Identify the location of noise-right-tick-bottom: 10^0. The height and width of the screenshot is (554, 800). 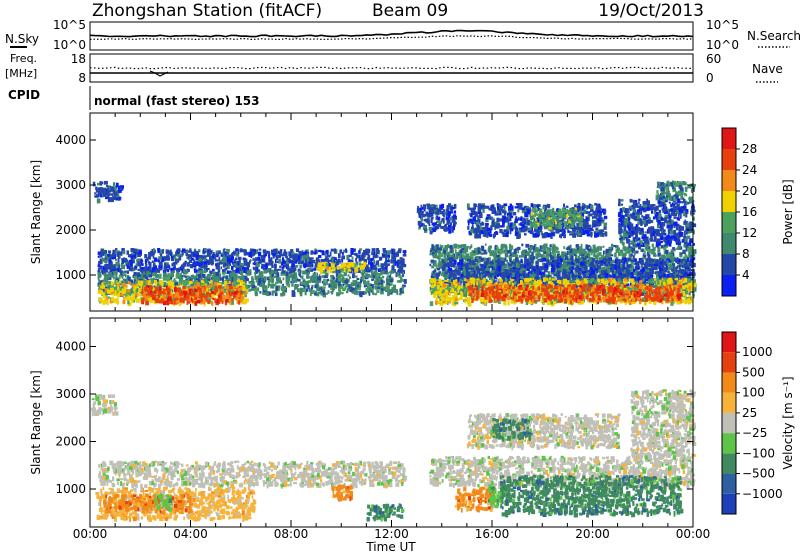
(722, 45).